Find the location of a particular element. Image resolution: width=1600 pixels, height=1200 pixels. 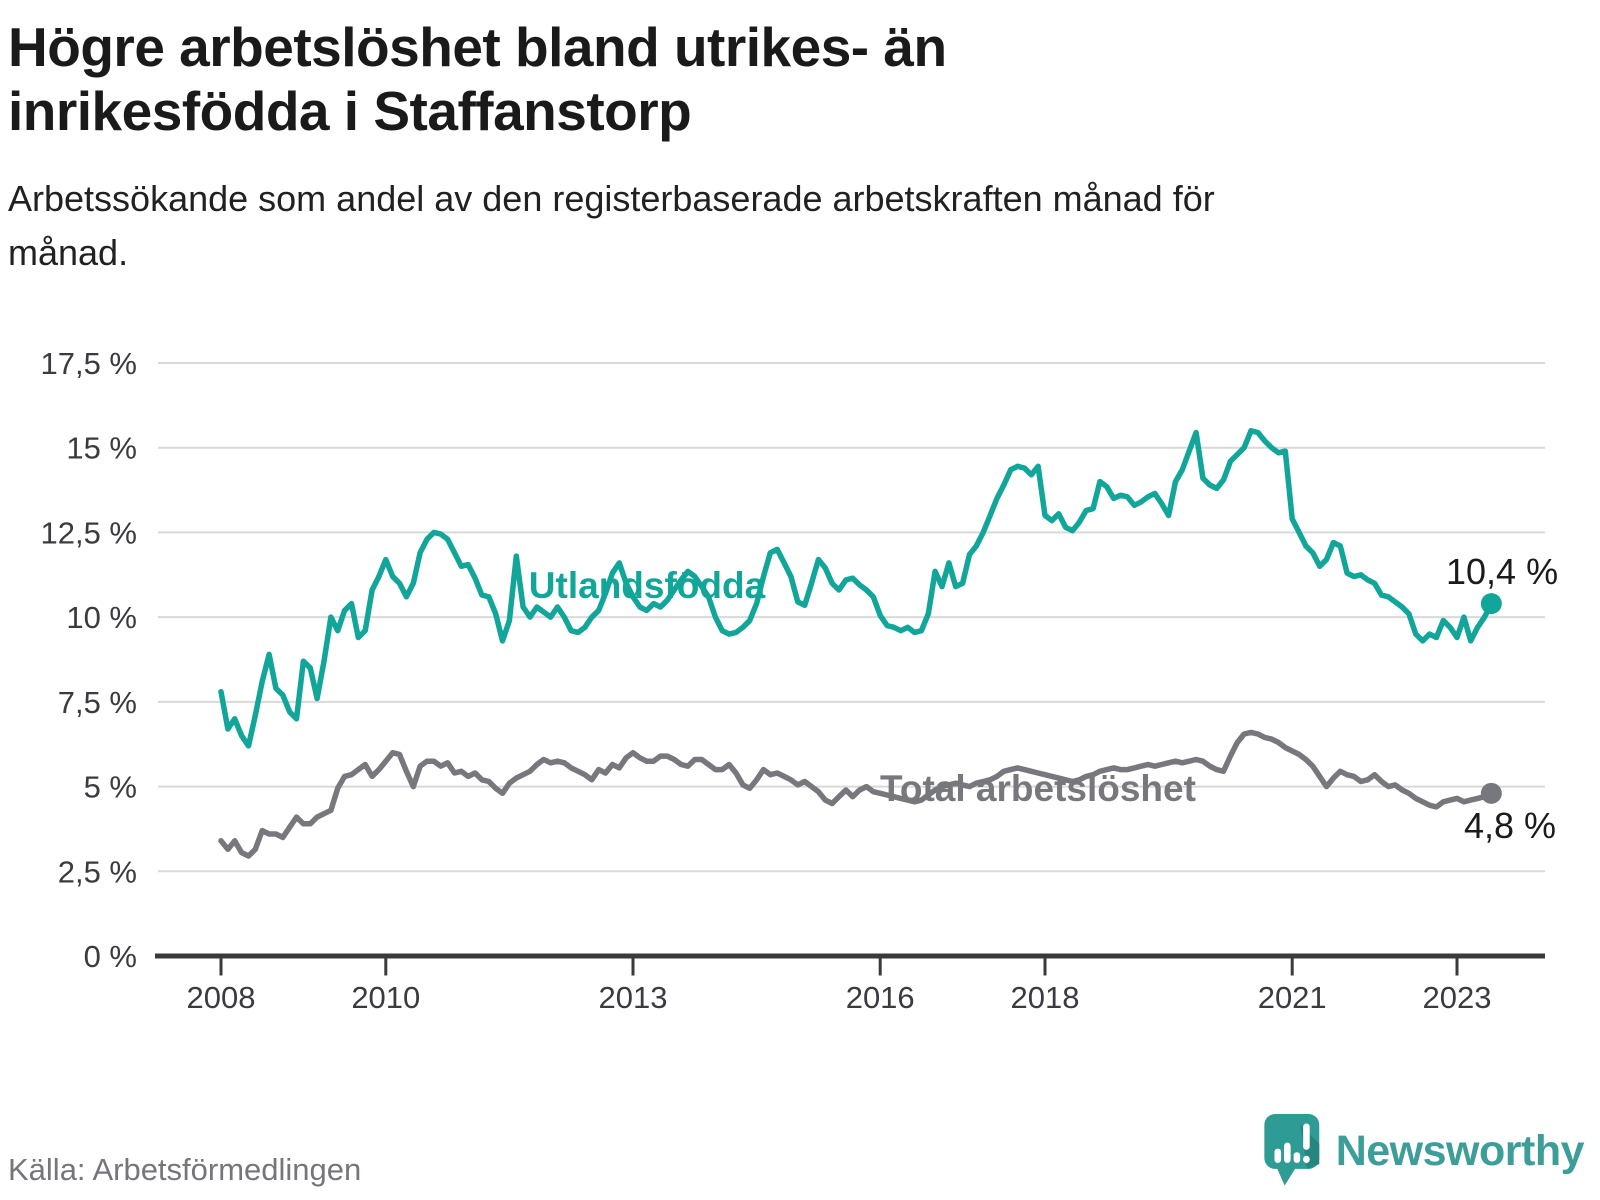

series-end-dot-total is located at coordinates (1491, 793).